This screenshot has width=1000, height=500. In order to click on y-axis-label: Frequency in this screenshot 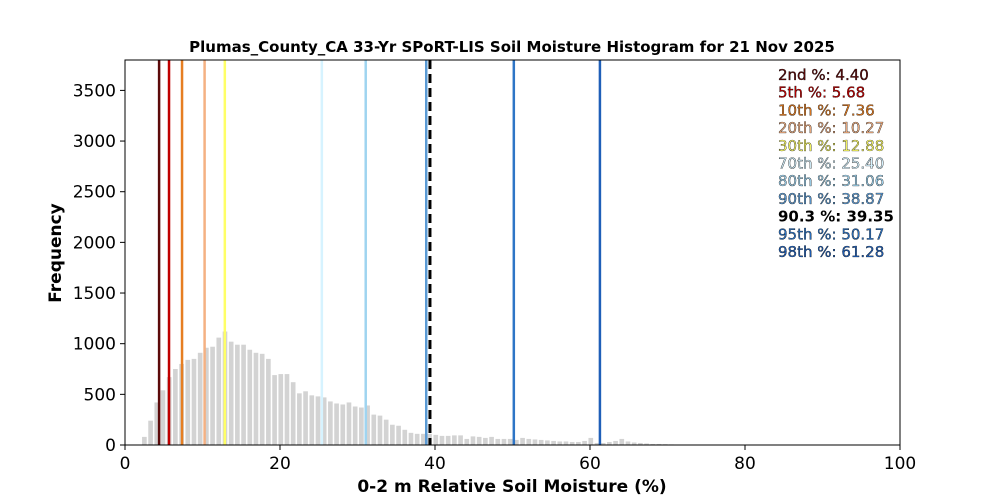, I will do `click(56, 253)`.